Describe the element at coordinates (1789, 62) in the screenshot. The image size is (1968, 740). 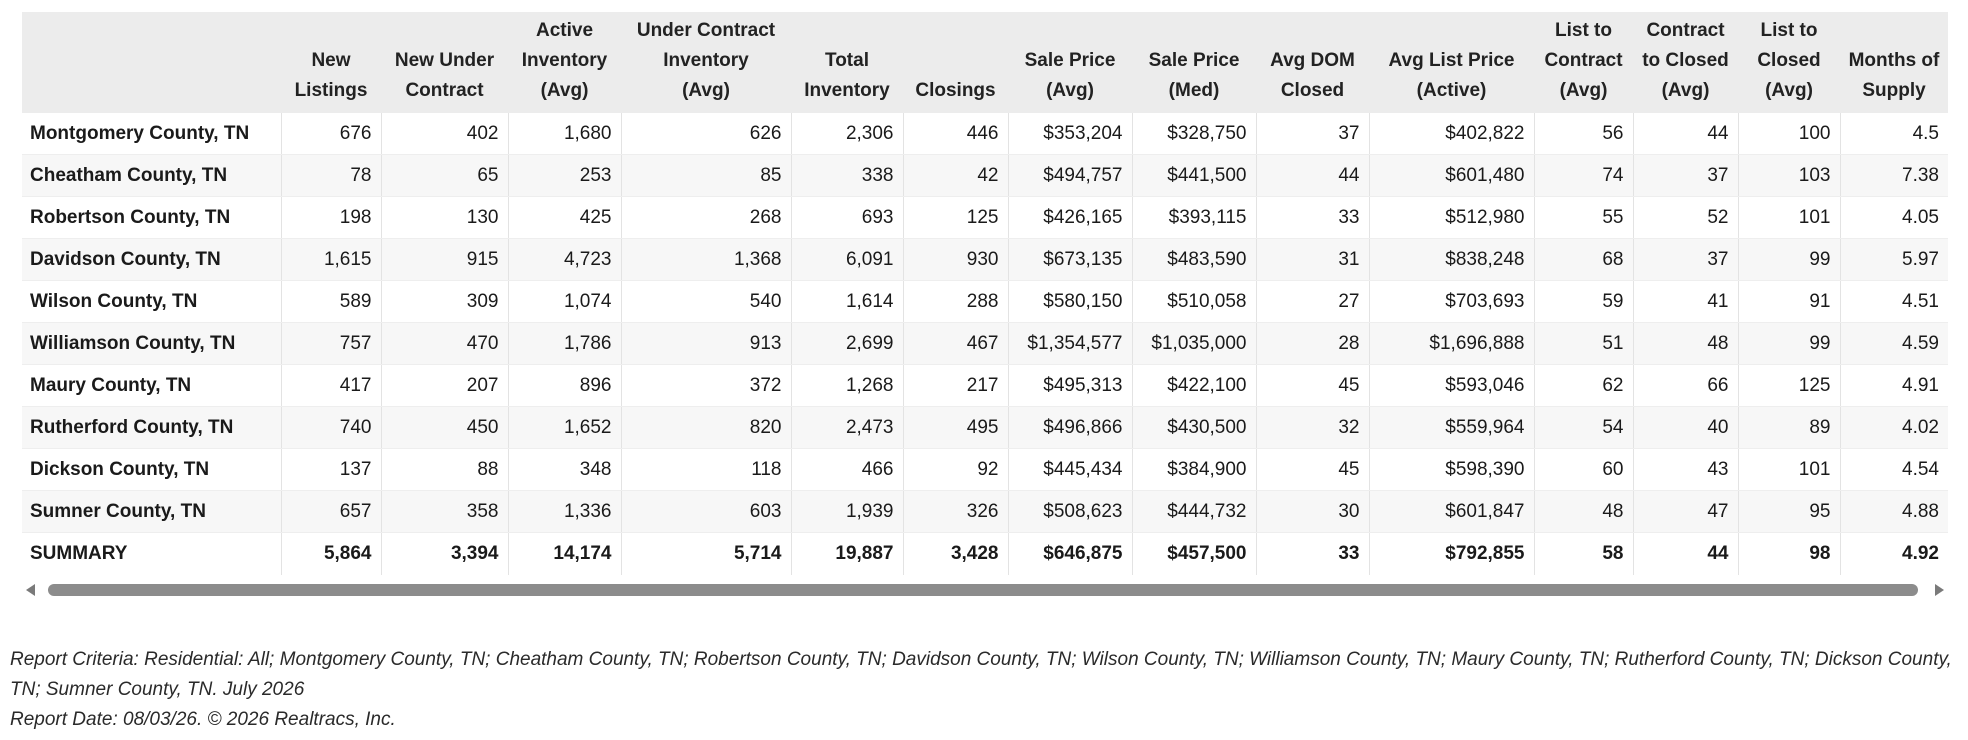
I see `column-header: List to Closed (Avg)` at that location.